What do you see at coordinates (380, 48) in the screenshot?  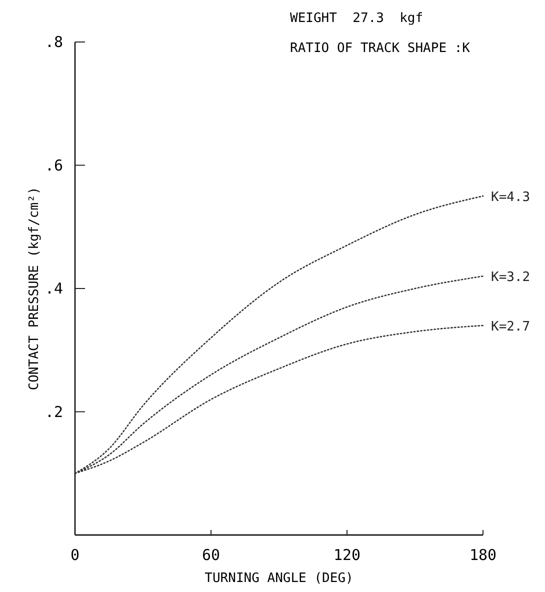 I see `annotation: RATIO OF TRACK SHAPE :K` at bounding box center [380, 48].